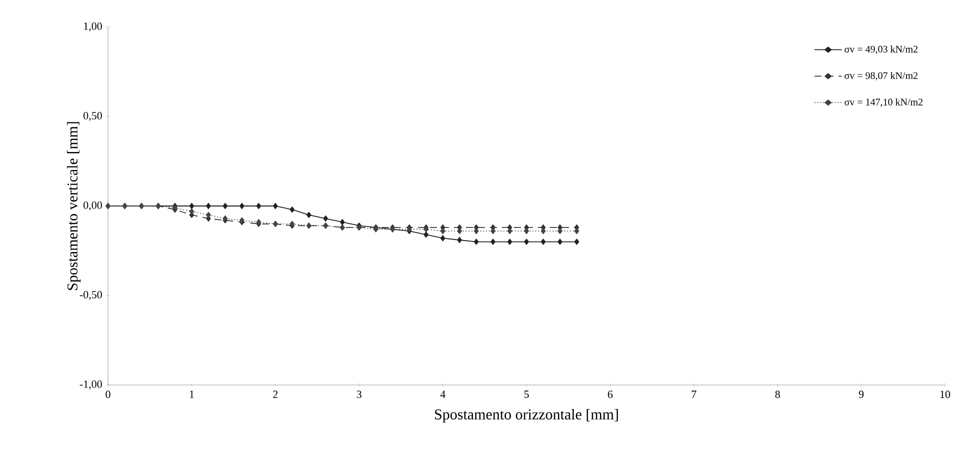 Image resolution: width=962 pixels, height=466 pixels. I want to click on y-tick-label: -1,00, so click(91, 385).